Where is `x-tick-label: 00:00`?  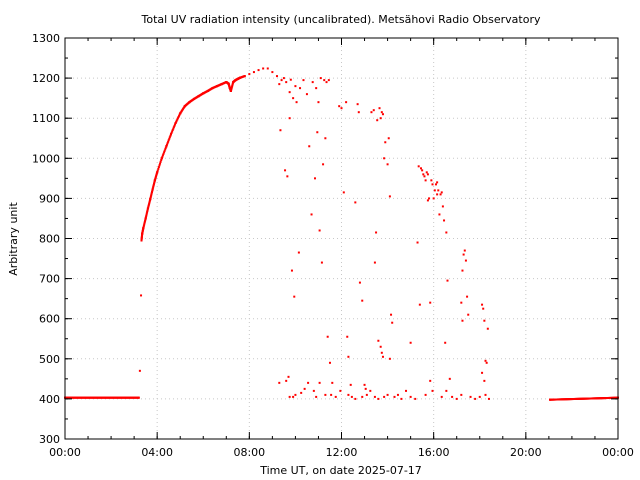 x-tick-label: 00:00 is located at coordinates (65, 452).